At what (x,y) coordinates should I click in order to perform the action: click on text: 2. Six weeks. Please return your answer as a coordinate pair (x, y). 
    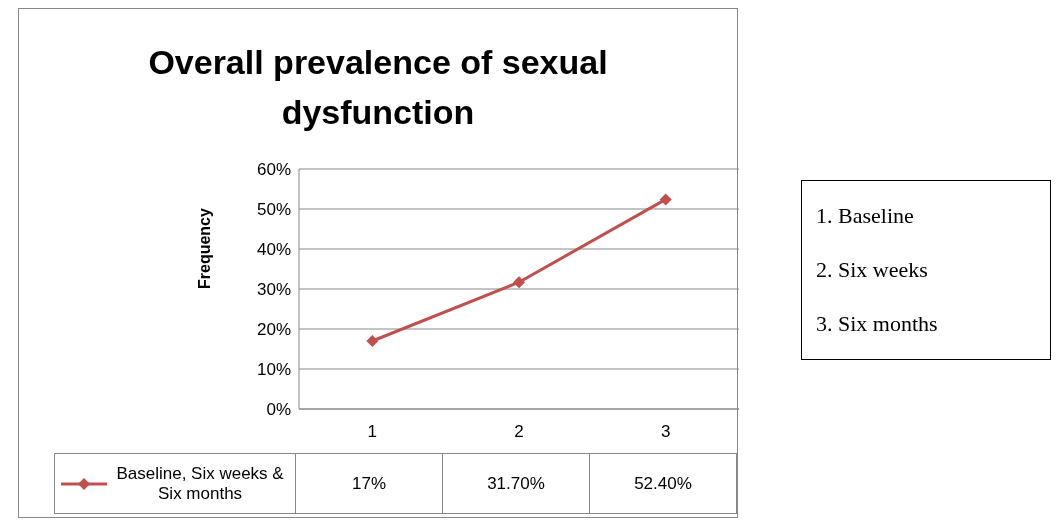
    Looking at the image, I should click on (872, 270).